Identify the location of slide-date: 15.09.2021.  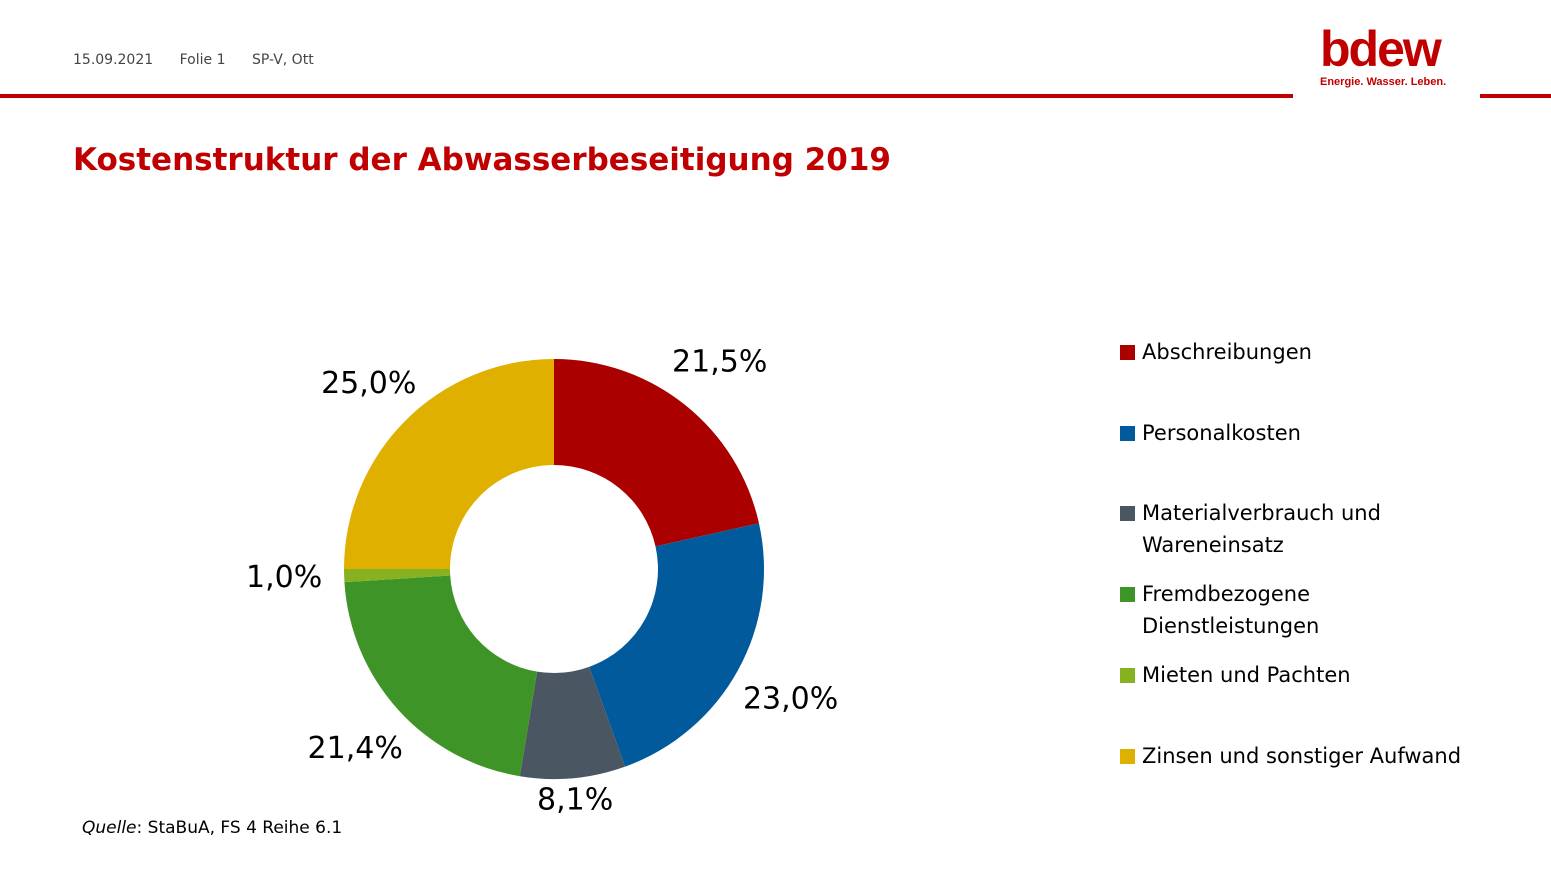
(113, 60).